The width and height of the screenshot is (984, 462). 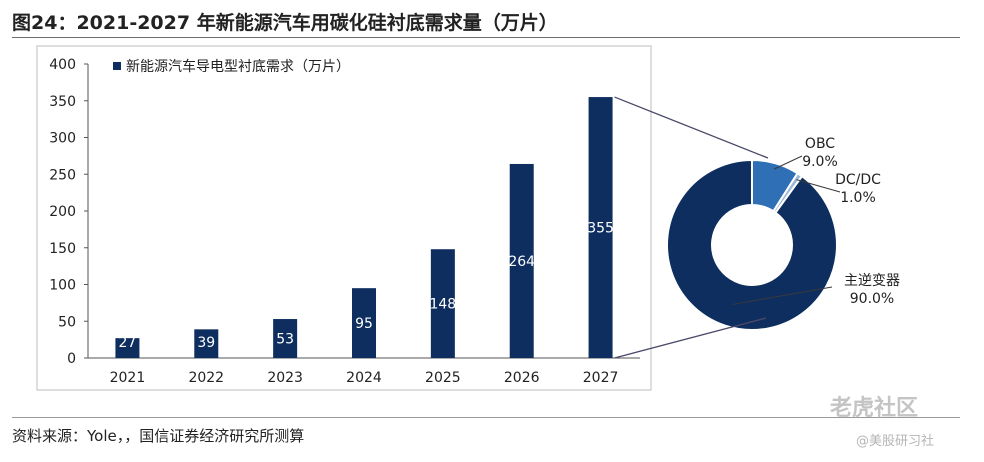 What do you see at coordinates (62, 286) in the screenshot?
I see `y-tick-label: 100` at bounding box center [62, 286].